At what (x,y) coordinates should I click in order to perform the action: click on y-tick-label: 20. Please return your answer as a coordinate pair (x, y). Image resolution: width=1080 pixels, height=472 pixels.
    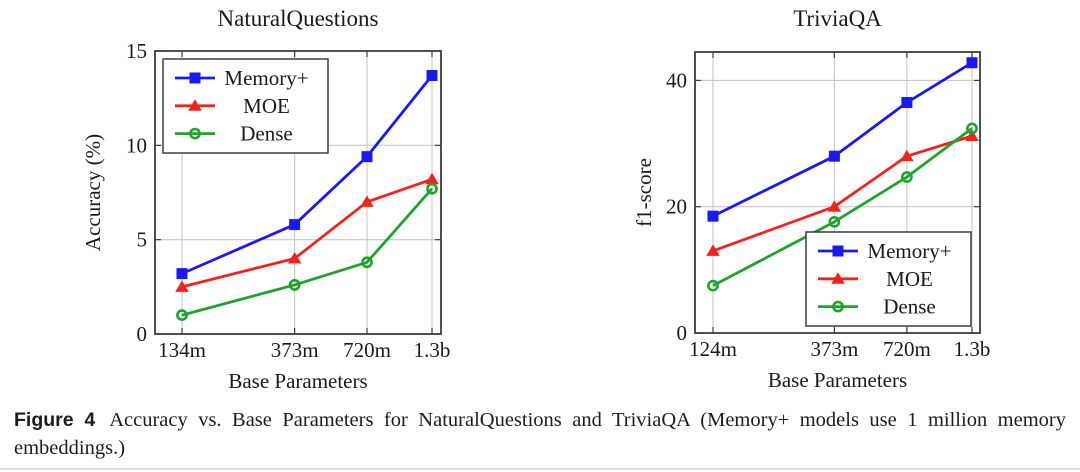
    Looking at the image, I should click on (676, 207).